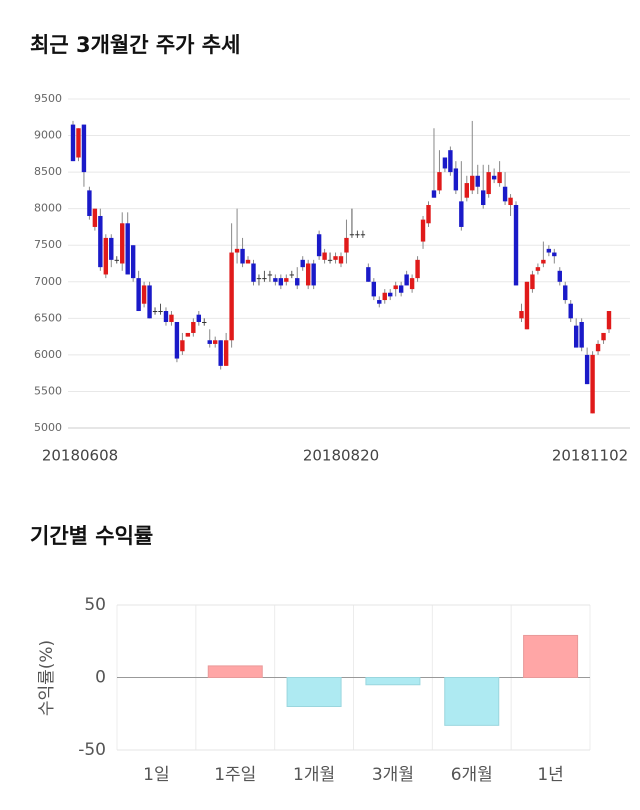  I want to click on chart-title: 기간별 수익률, so click(91, 536).